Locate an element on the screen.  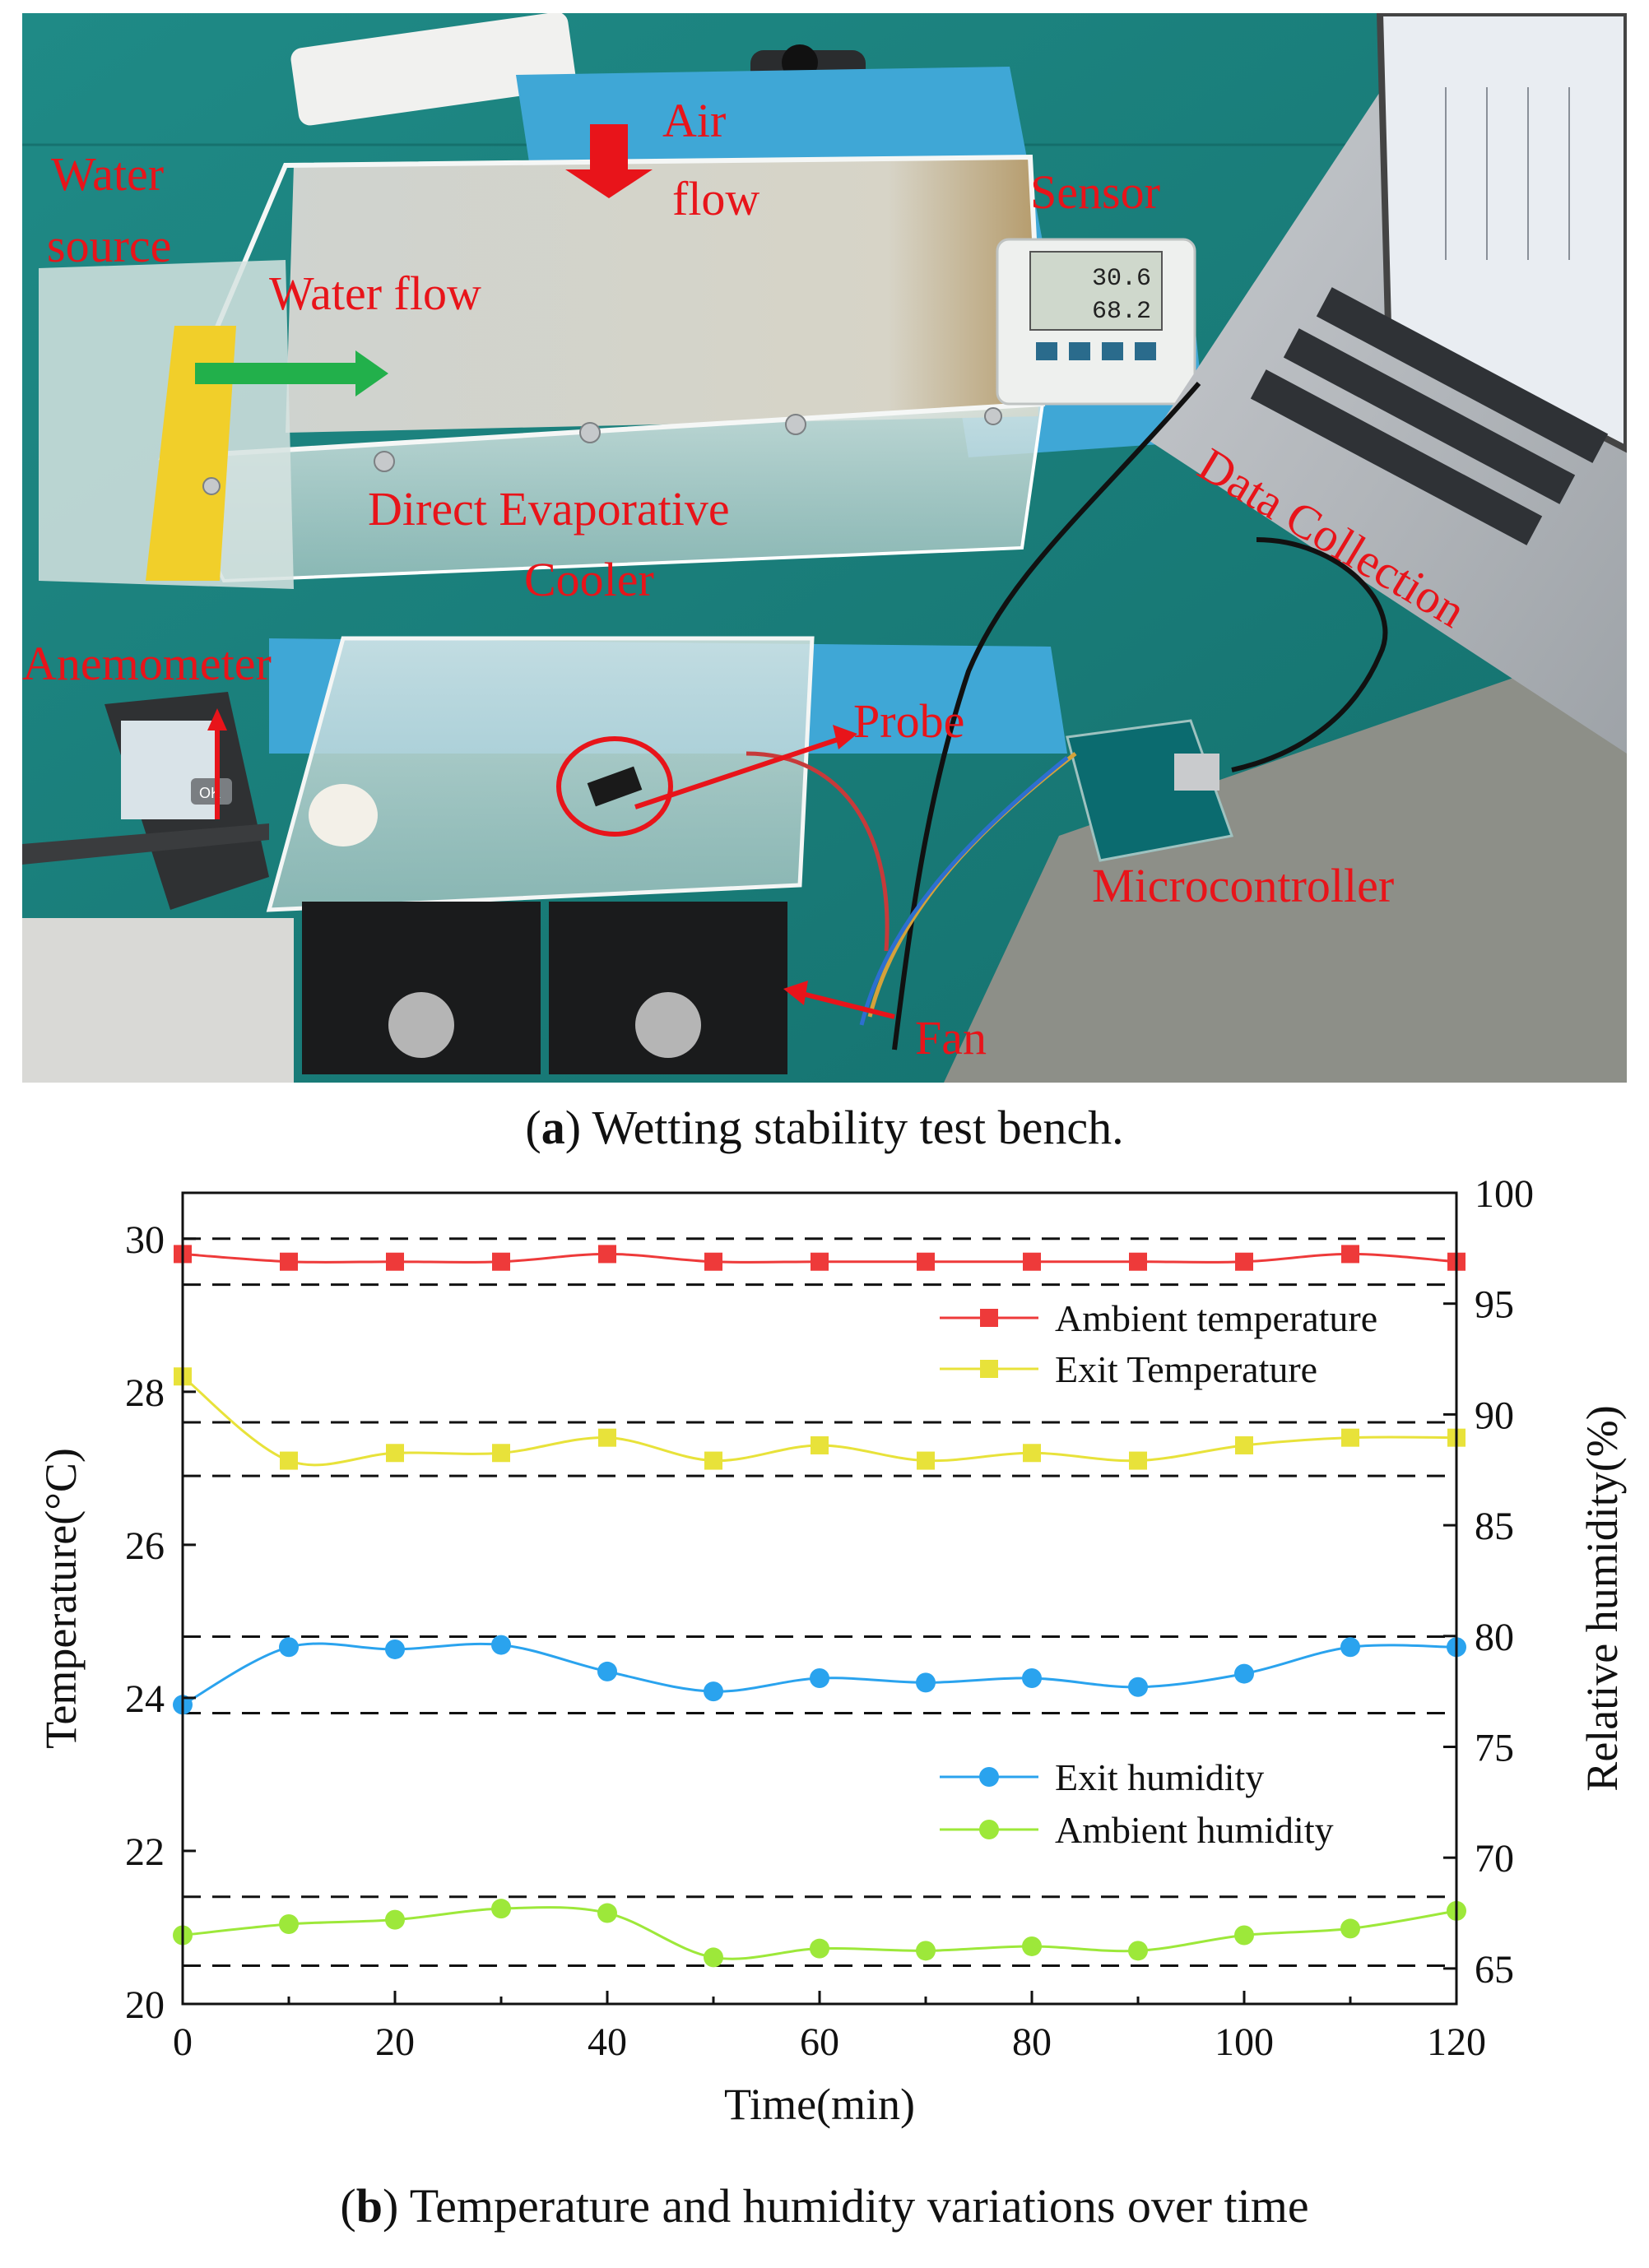
x-tick-label-20: 20 is located at coordinates (395, 2042).